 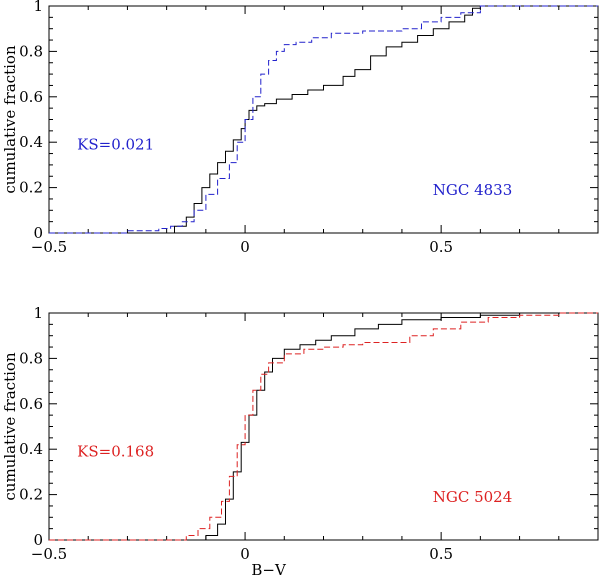 I want to click on ks-annotation: KS=0.021, so click(x=115, y=144).